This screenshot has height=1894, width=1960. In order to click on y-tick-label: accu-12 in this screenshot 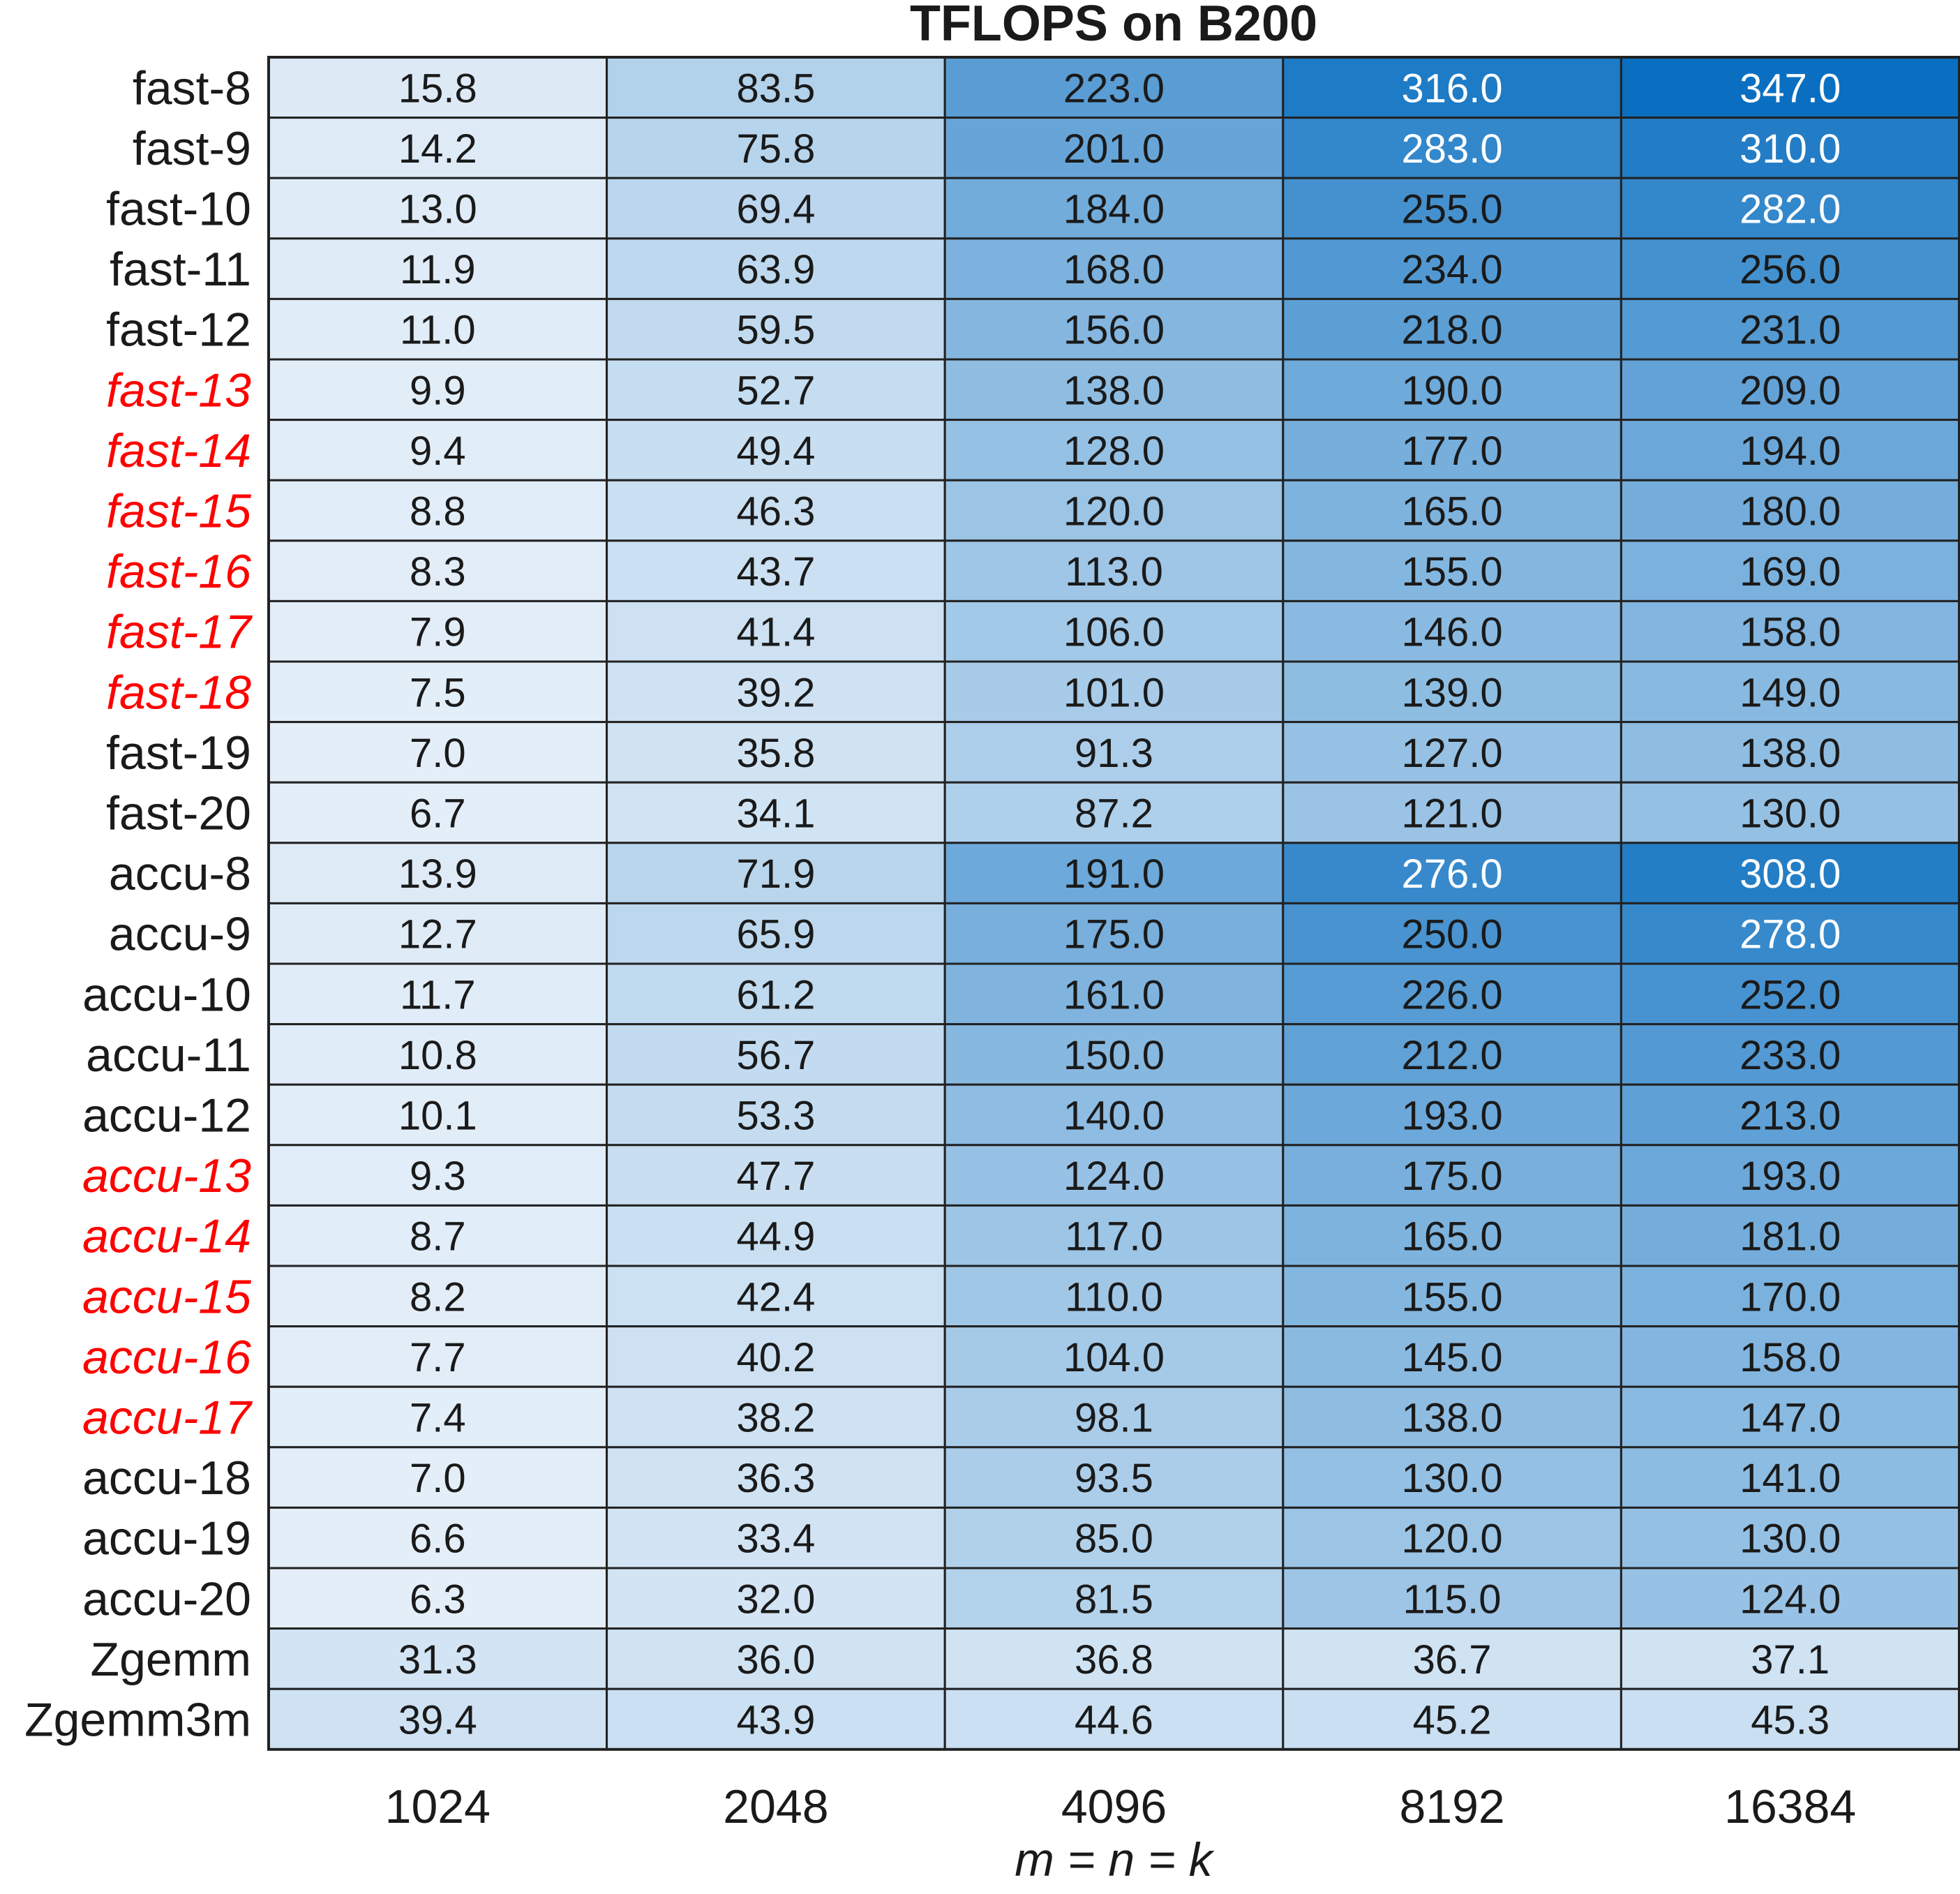, I will do `click(166, 1115)`.